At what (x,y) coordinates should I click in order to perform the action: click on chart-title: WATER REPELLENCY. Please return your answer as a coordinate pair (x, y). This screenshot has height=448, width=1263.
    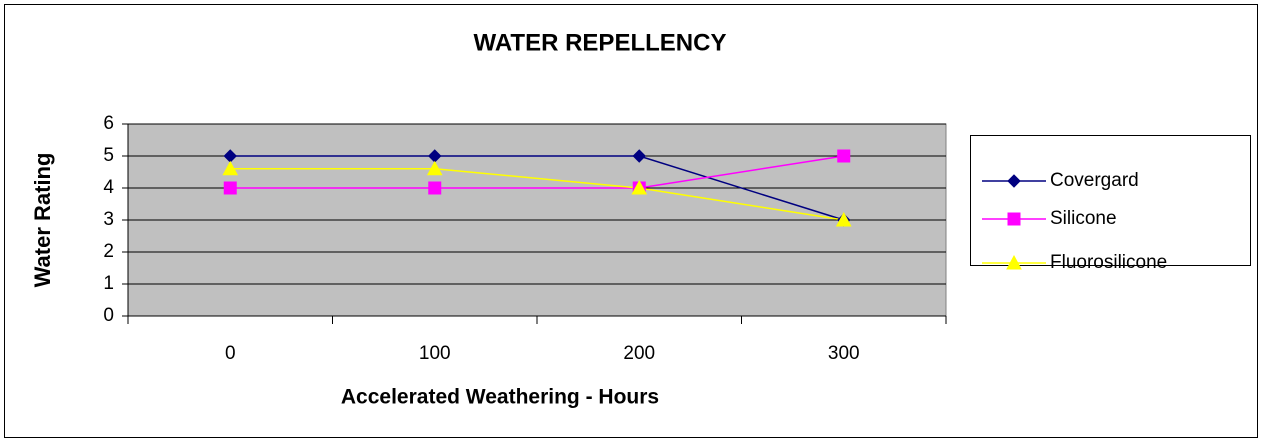
    Looking at the image, I should click on (600, 42).